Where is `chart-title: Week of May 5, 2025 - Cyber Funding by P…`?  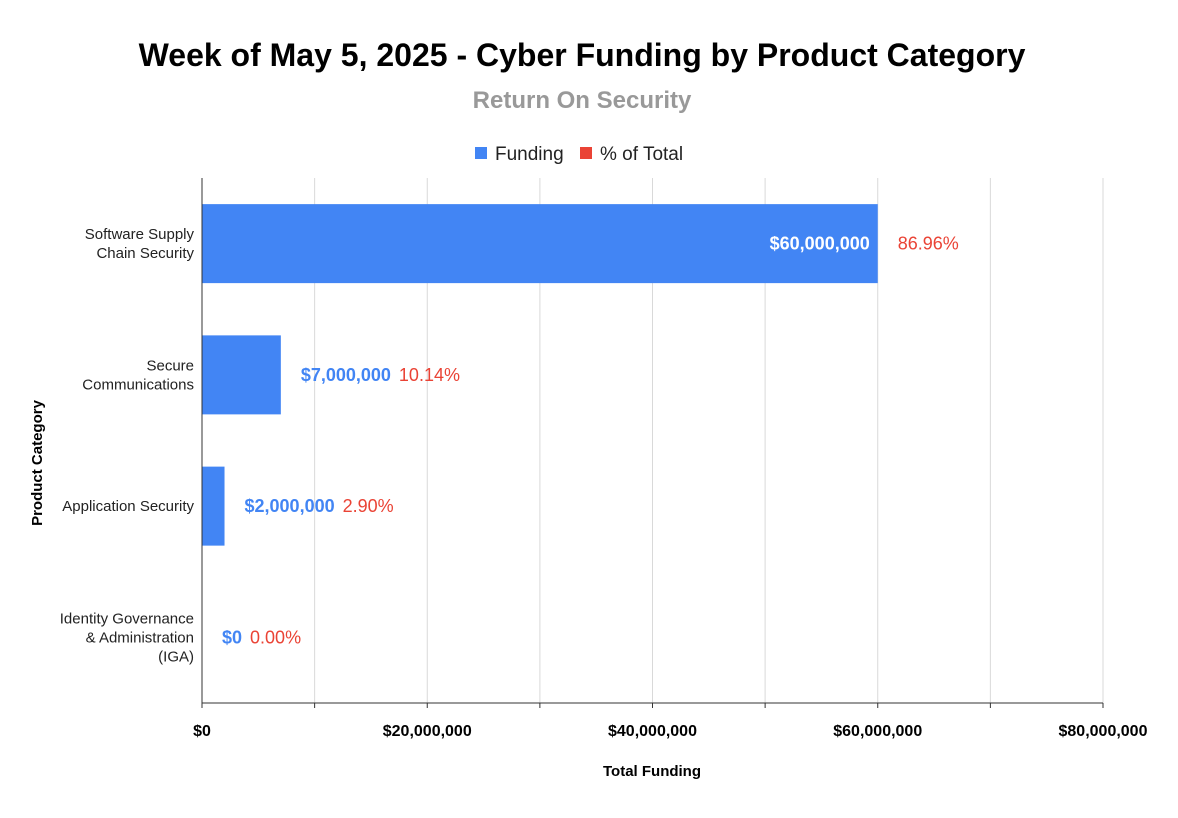
chart-title: Week of May 5, 2025 - Cyber Funding by P… is located at coordinates (582, 55).